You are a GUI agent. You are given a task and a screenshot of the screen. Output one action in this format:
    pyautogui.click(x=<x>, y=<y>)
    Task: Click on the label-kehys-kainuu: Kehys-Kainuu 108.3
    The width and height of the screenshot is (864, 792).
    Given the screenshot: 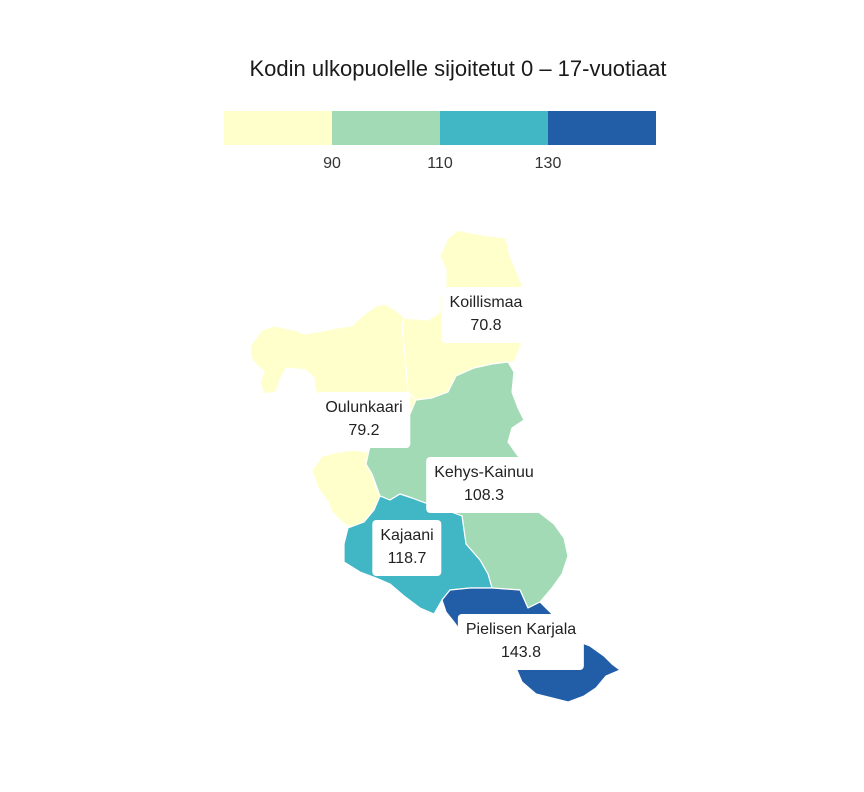 What is the action you would take?
    pyautogui.click(x=484, y=485)
    